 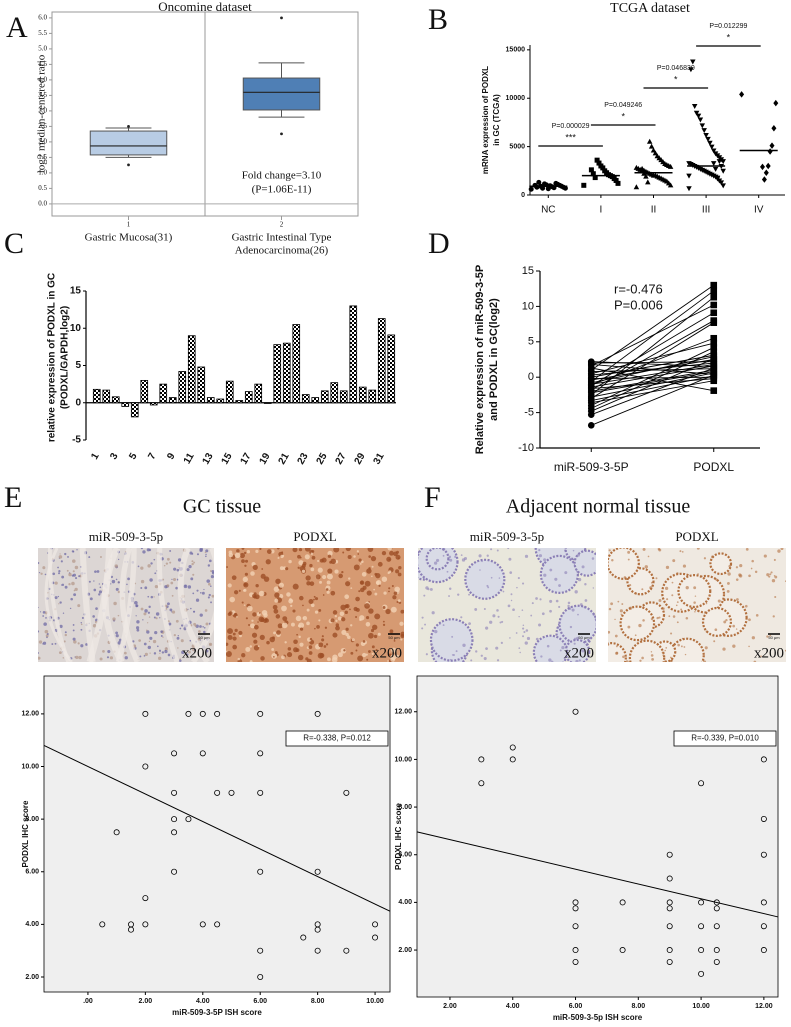 What do you see at coordinates (197, 653) in the screenshot?
I see `magnification: x200` at bounding box center [197, 653].